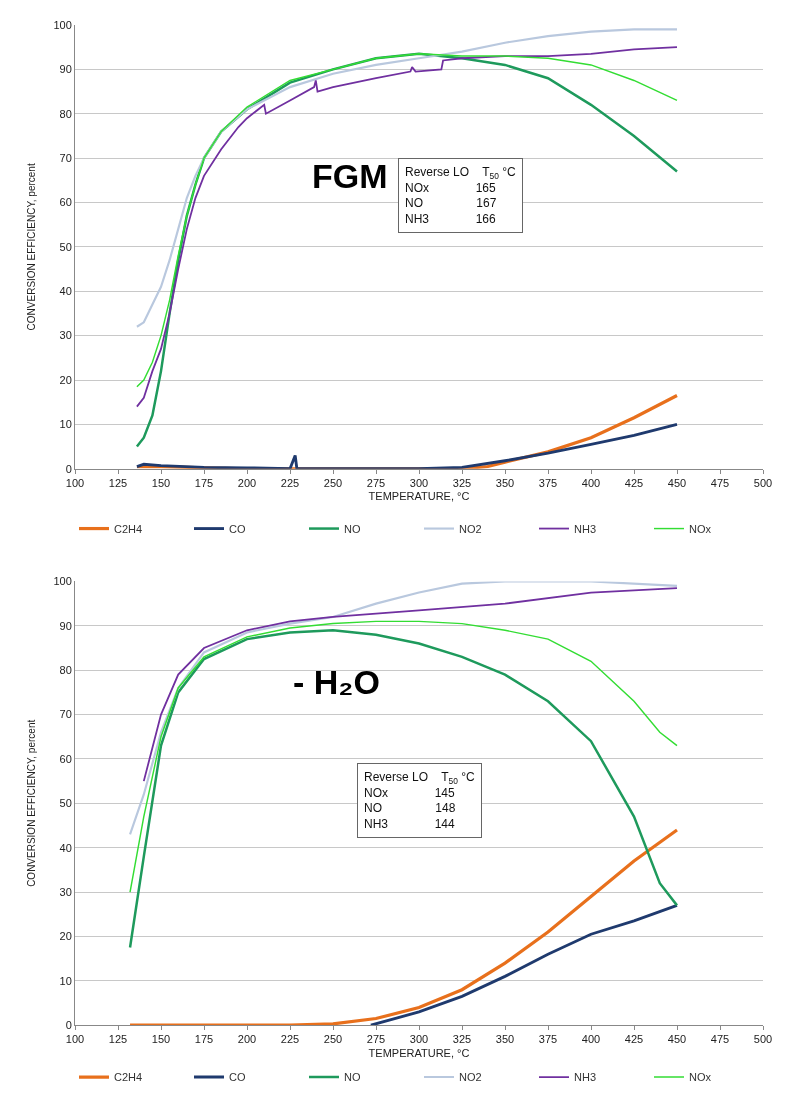 The height and width of the screenshot is (1120, 785). I want to click on annotation: NH3 144, so click(410, 823).